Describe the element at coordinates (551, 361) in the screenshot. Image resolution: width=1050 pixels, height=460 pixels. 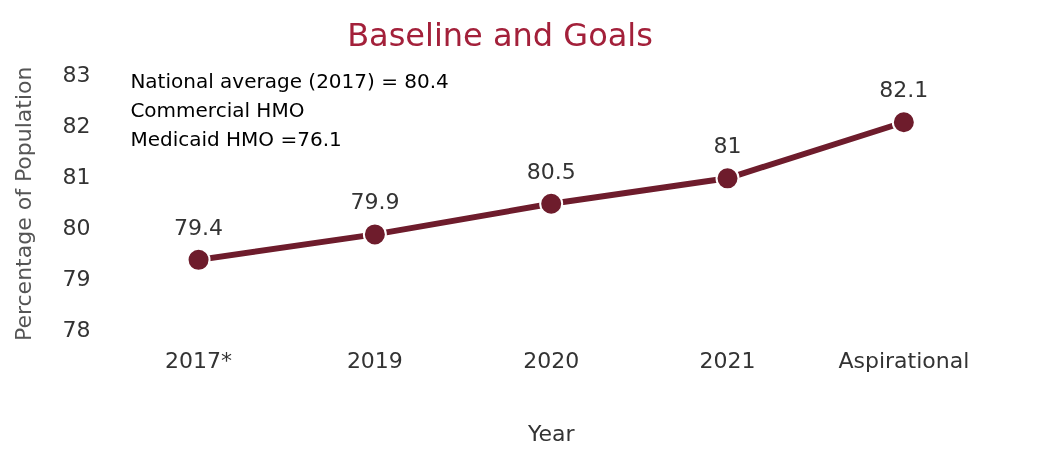
I see `x-tick-label: 2020` at that location.